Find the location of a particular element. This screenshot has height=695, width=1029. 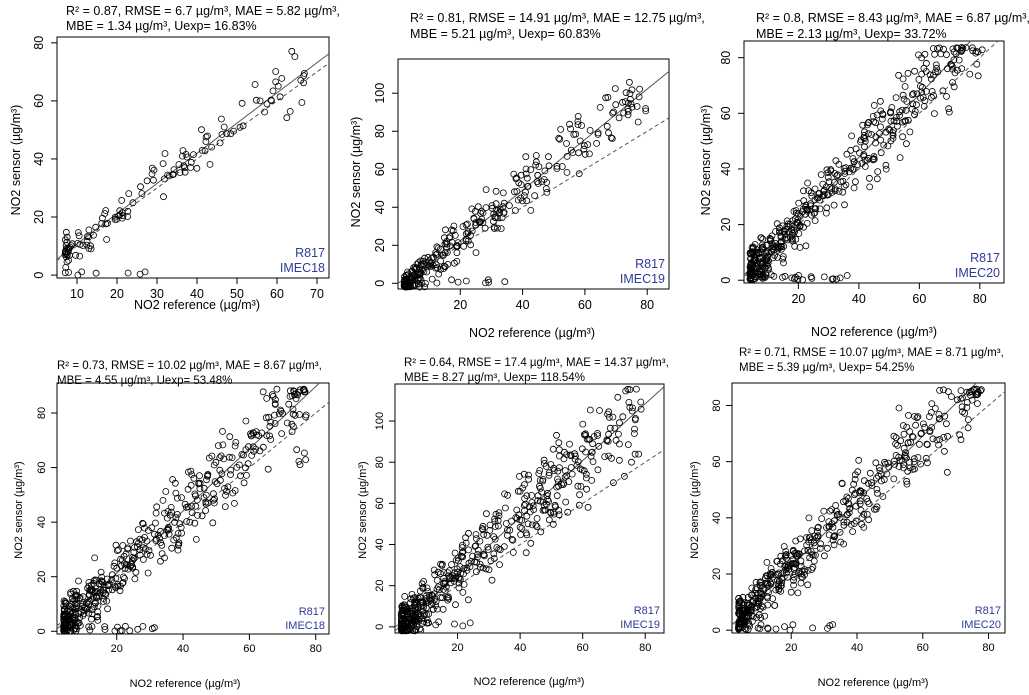

y-tick-label: 60 is located at coordinates (717, 462).